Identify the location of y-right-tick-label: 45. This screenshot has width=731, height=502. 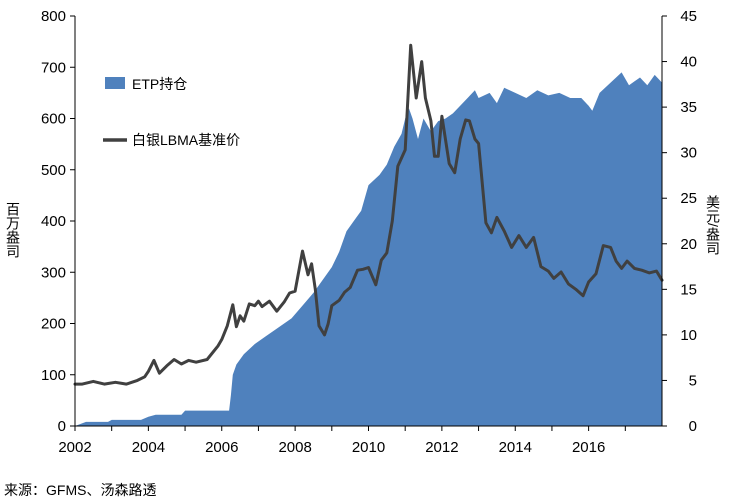
(688, 16).